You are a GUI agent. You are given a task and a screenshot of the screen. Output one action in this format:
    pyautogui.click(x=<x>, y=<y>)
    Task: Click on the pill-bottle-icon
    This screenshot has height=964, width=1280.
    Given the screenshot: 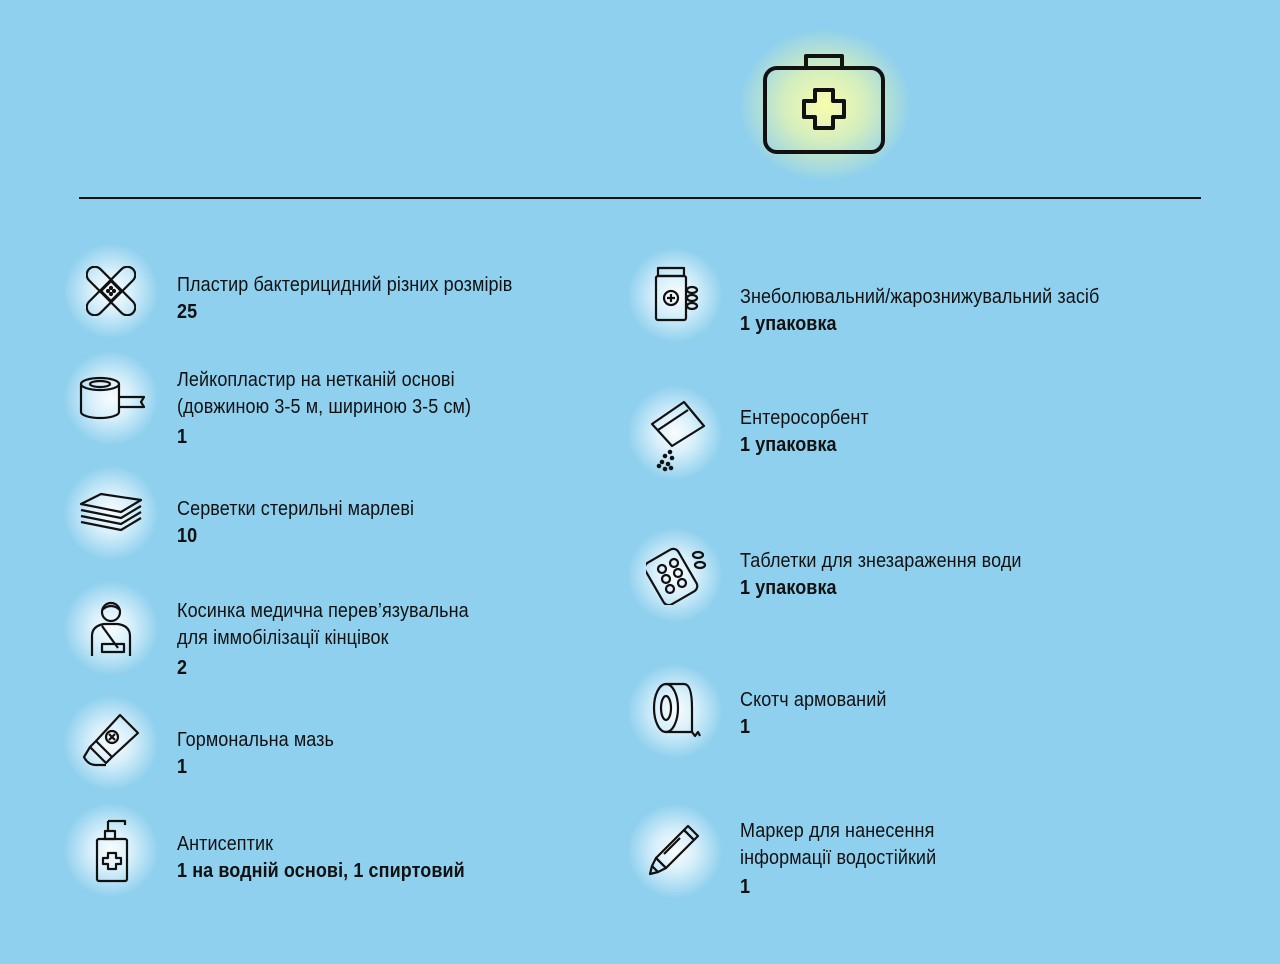 What is the action you would take?
    pyautogui.click(x=677, y=294)
    